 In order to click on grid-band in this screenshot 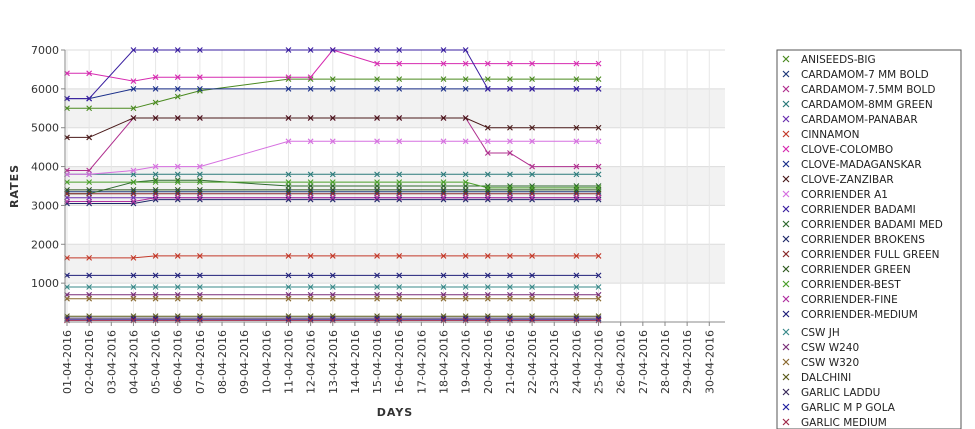, I will do `click(395, 264)`.